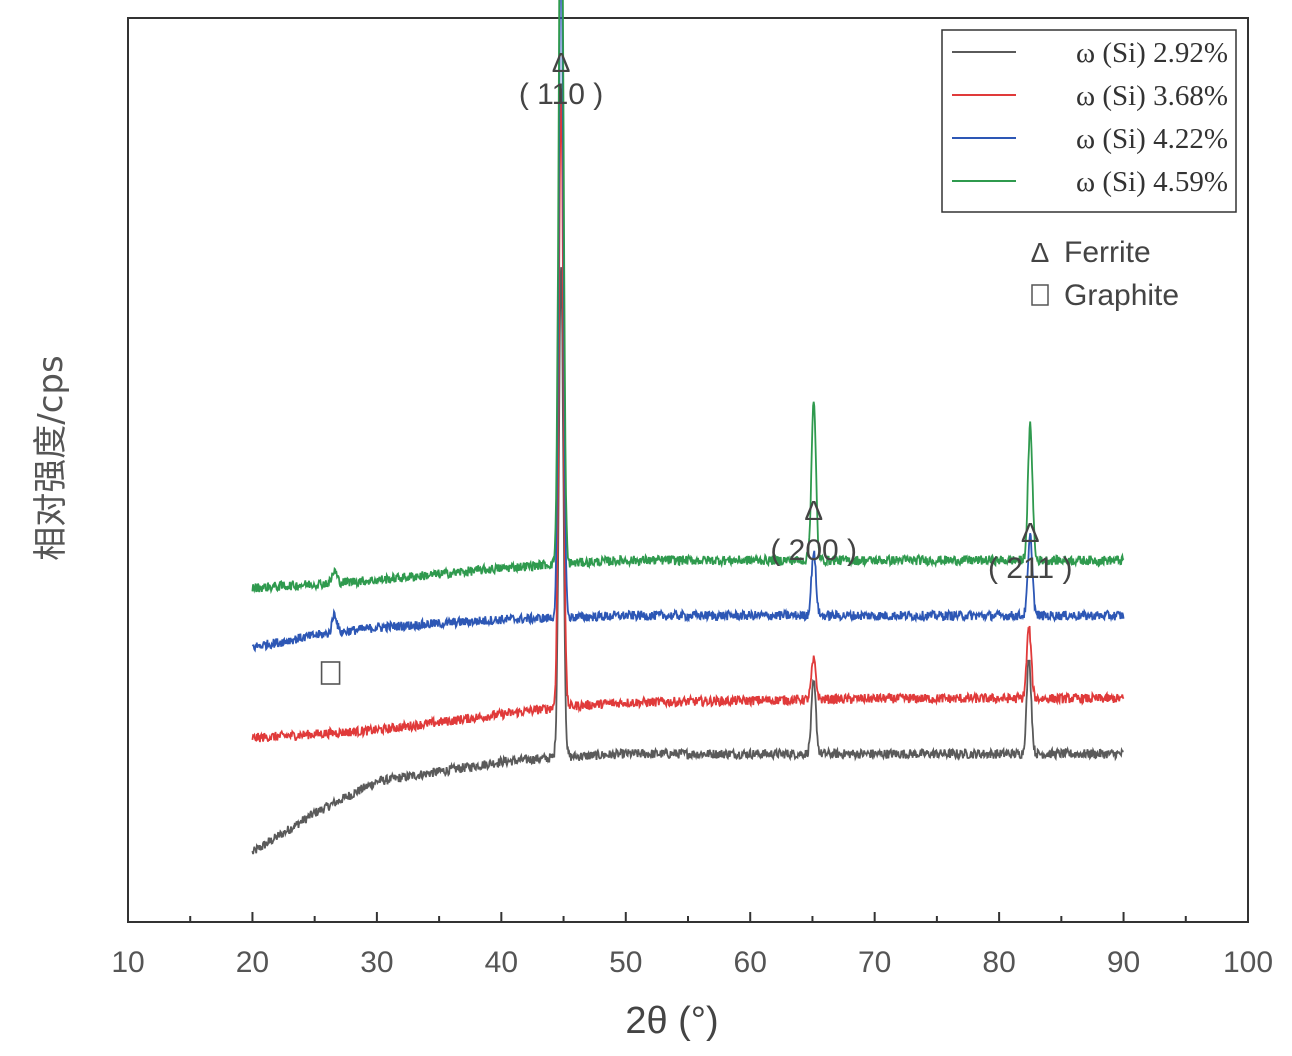 The width and height of the screenshot is (1292, 1056). Describe the element at coordinates (376, 962) in the screenshot. I see `x-tick-label: 30` at that location.